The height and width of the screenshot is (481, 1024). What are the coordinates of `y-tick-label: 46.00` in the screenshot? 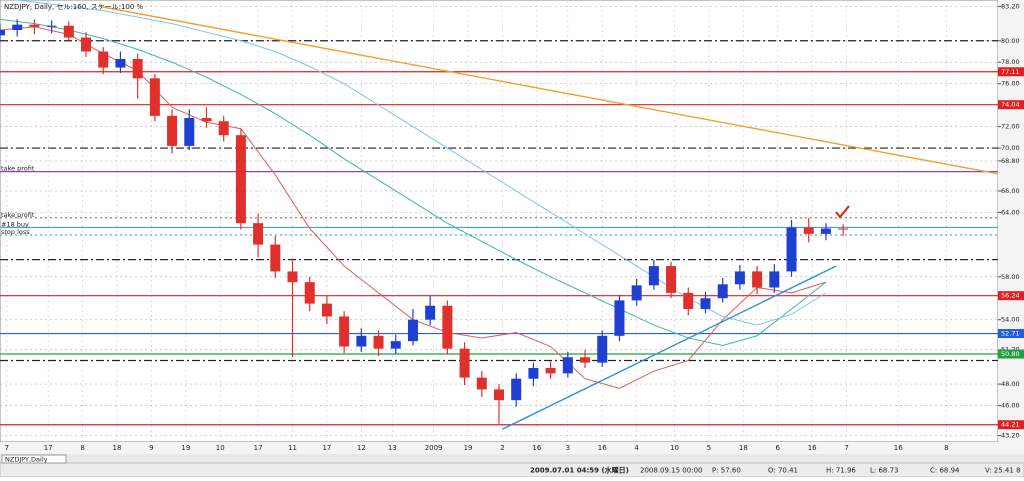 It's located at (1010, 406).